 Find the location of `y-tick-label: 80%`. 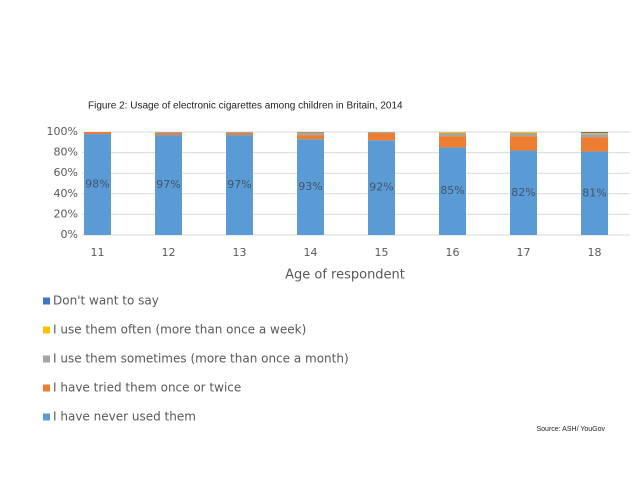

y-tick-label: 80% is located at coordinates (66, 152).